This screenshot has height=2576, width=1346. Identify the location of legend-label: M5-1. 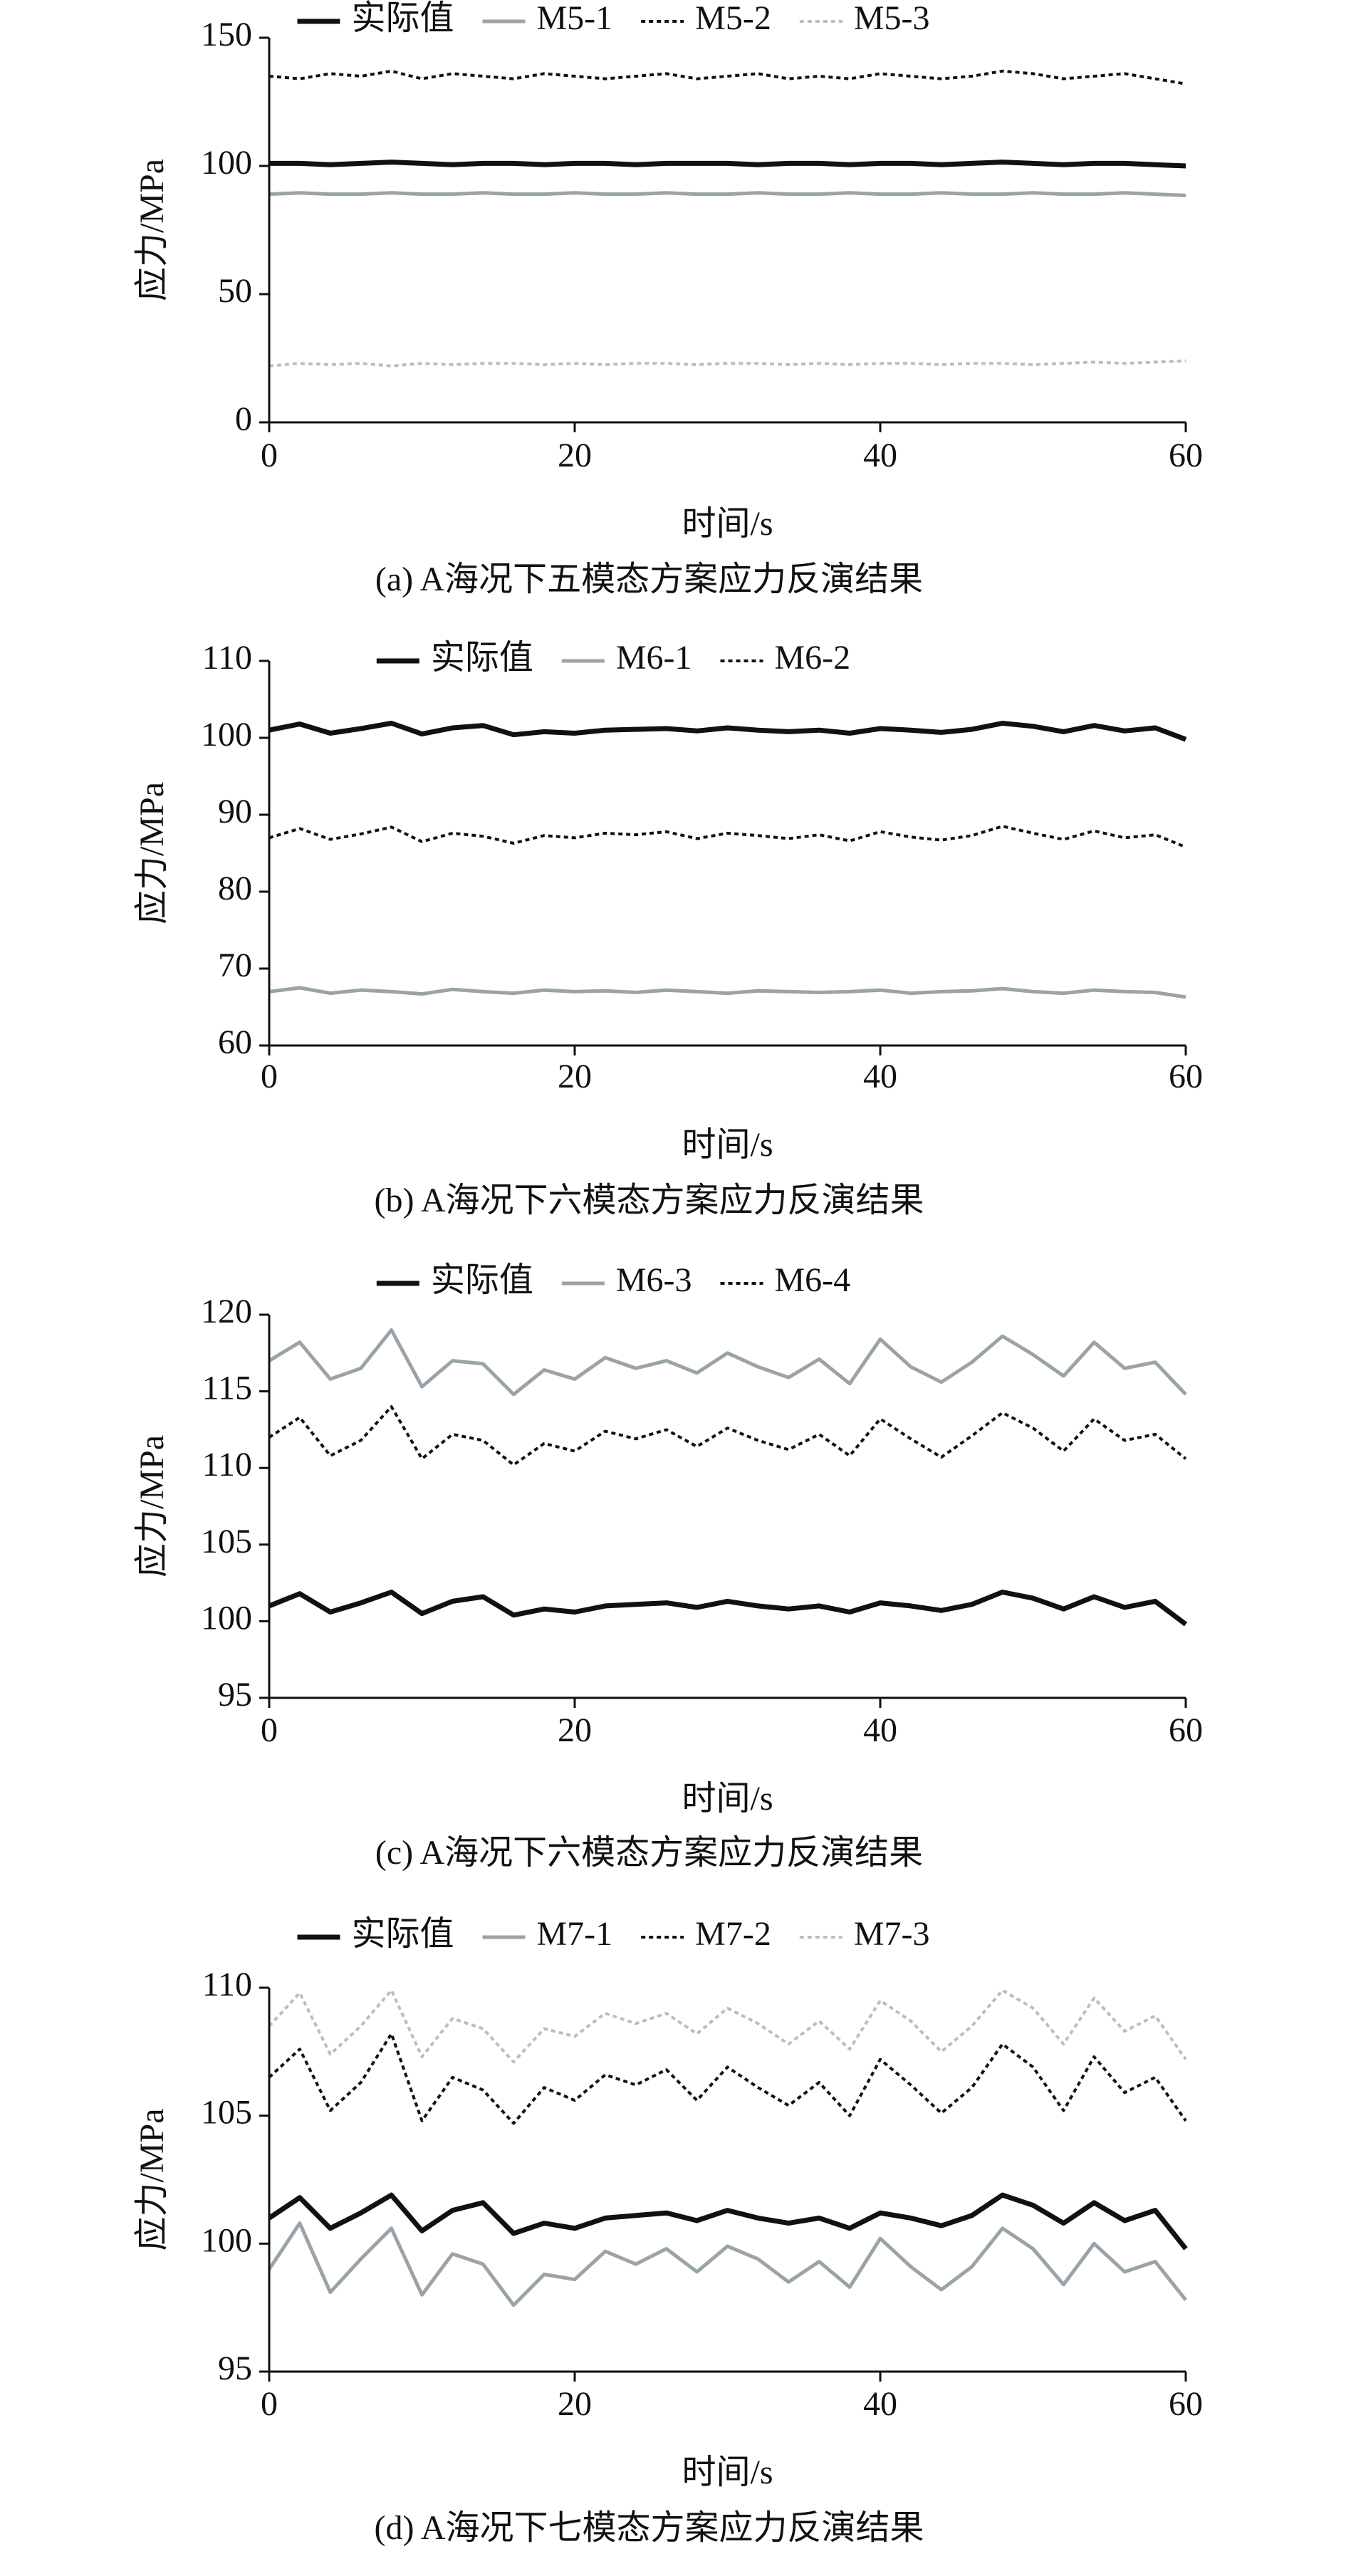
(575, 18).